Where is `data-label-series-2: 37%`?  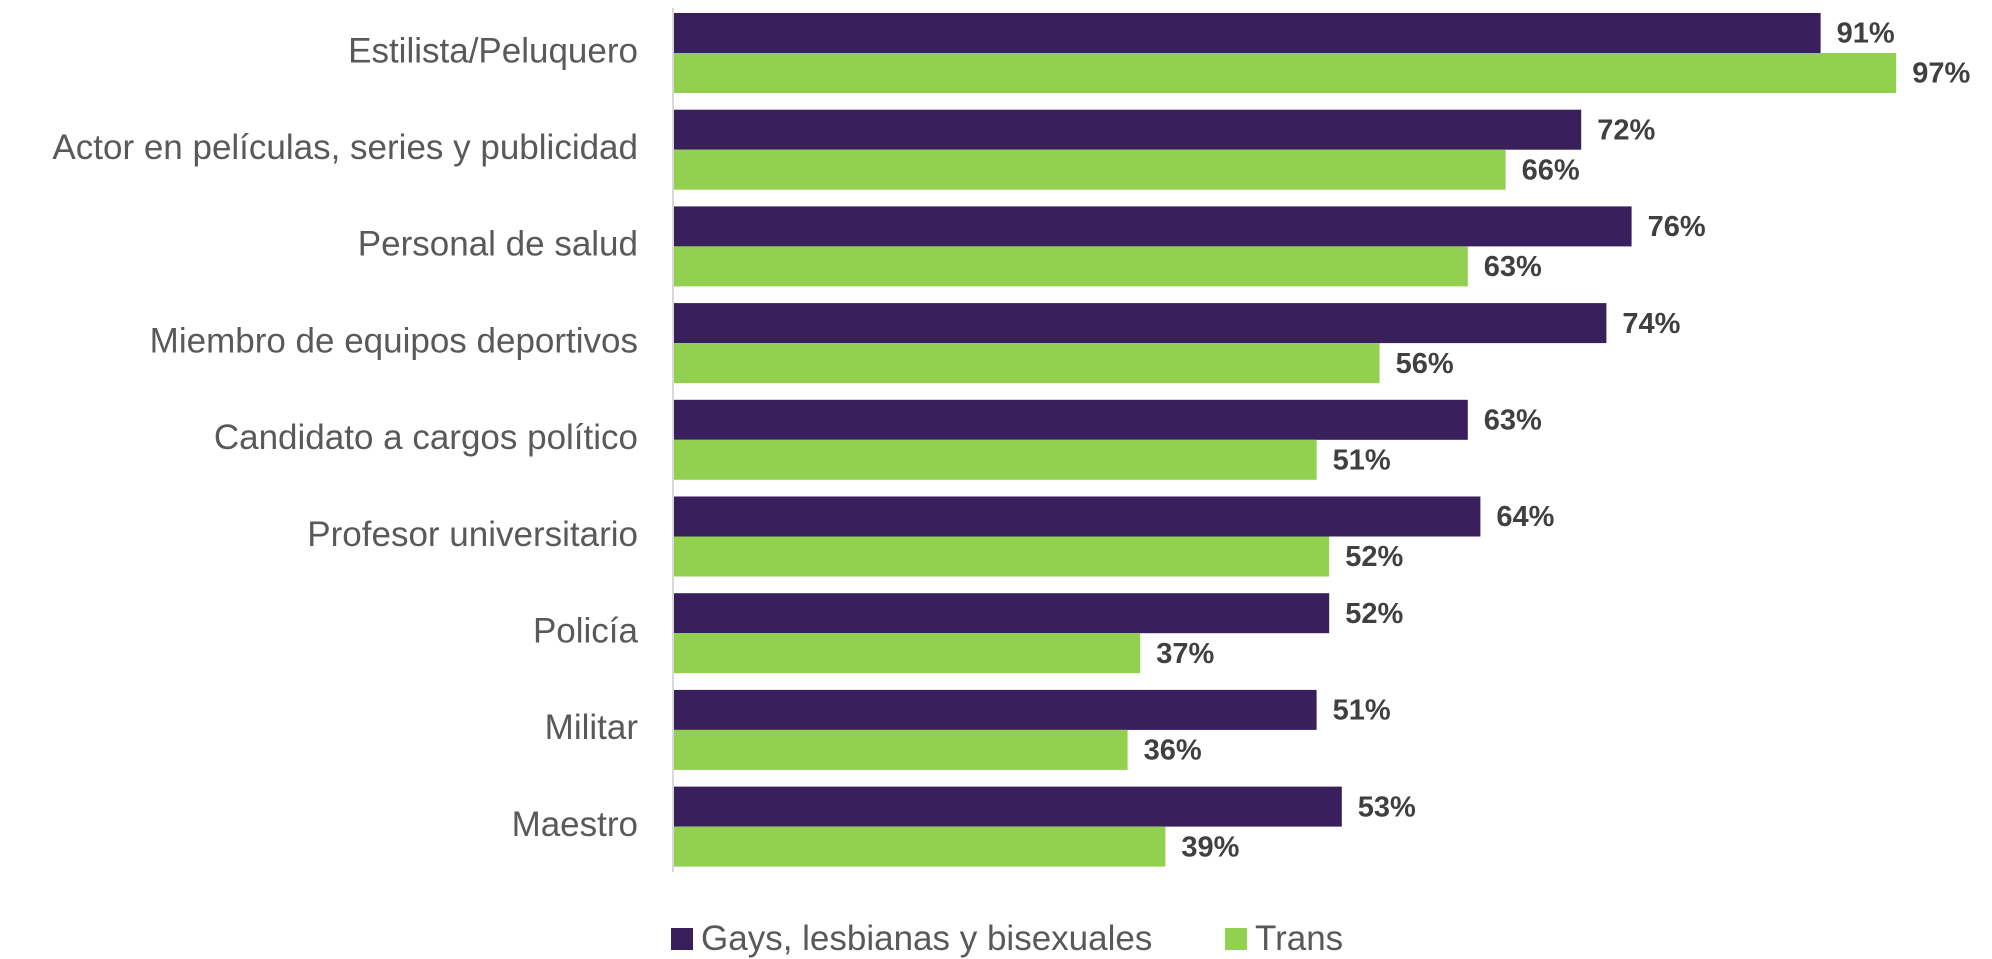 data-label-series-2: 37% is located at coordinates (1185, 654).